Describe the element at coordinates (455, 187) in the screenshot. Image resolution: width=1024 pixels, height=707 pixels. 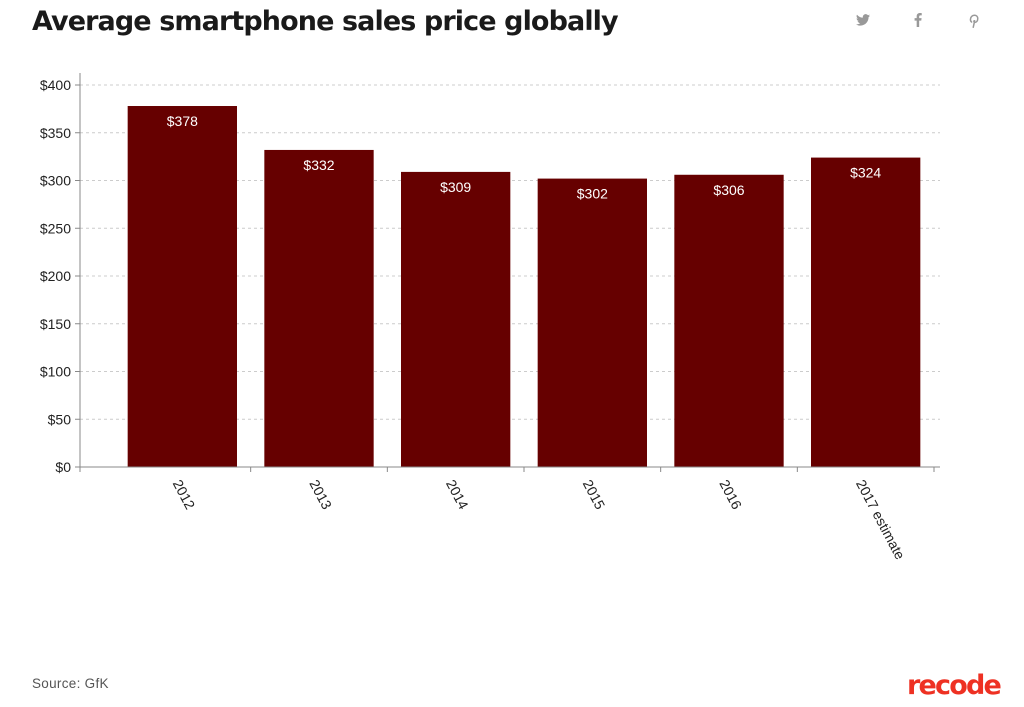
I see `bar-value-label: $309` at that location.